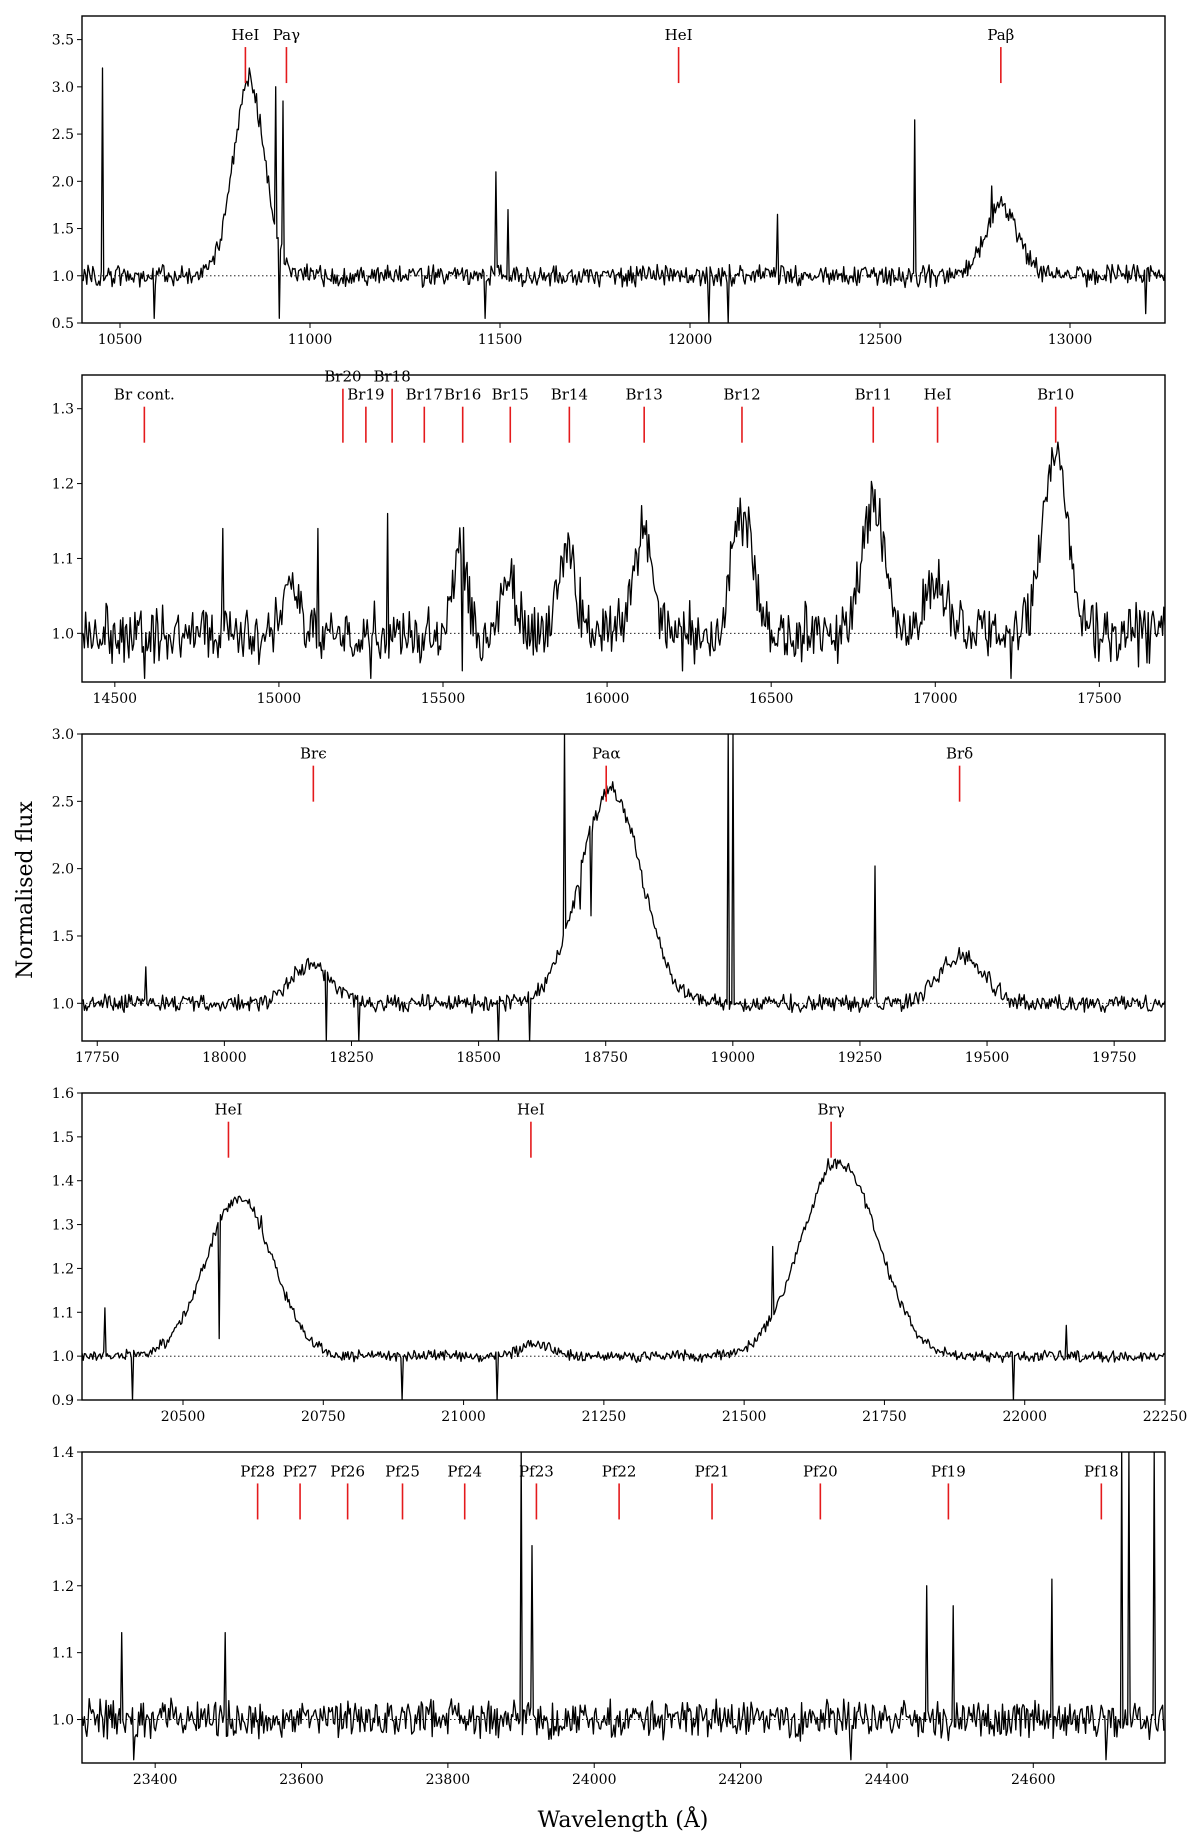 The image size is (1200, 1840). Describe the element at coordinates (279, 699) in the screenshot. I see `x-tick-label: 15000` at that location.